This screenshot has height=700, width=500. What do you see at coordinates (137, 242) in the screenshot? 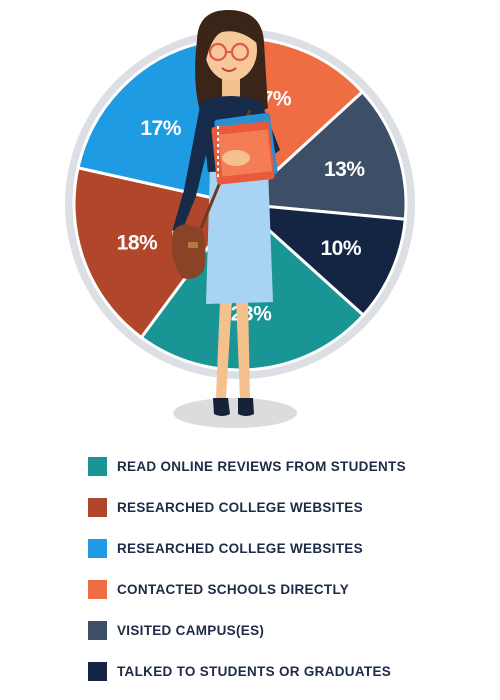
I see `pie-slice-label-2: 18%` at bounding box center [137, 242].